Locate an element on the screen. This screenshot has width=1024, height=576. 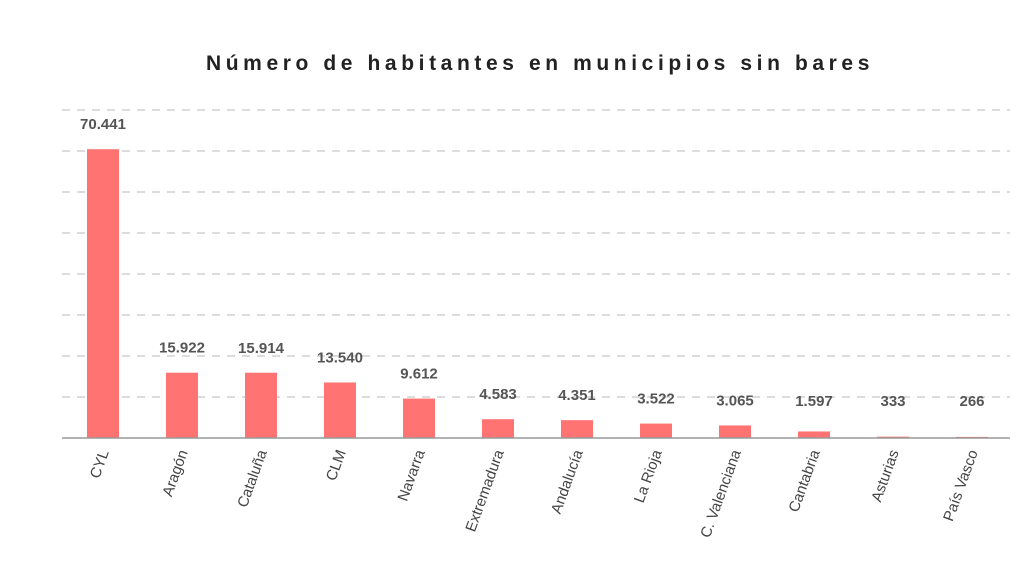
data-label: 1.597 is located at coordinates (814, 401).